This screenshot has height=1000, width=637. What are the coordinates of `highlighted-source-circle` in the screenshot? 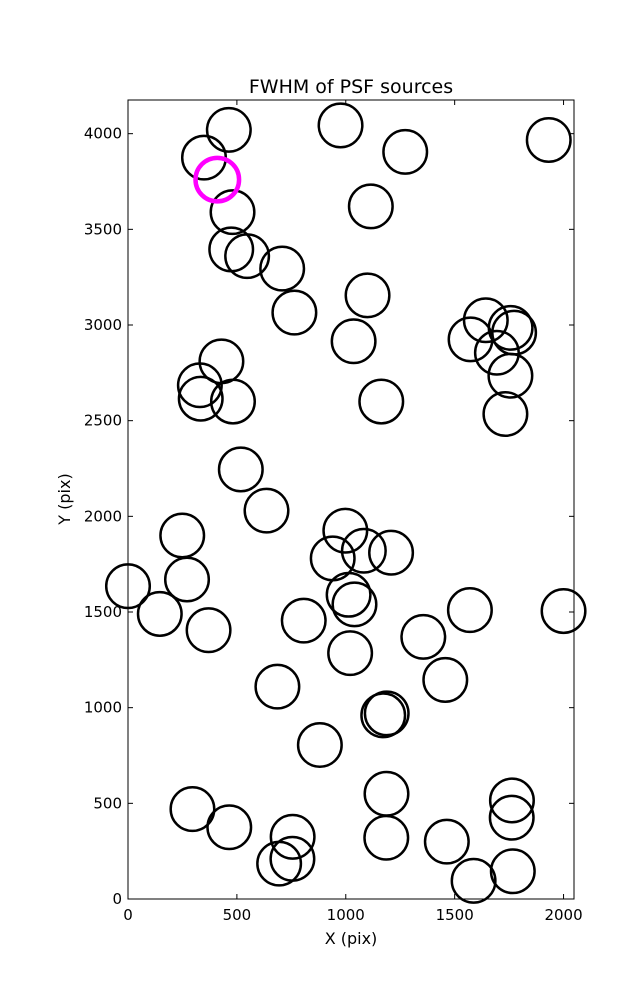 It's located at (217, 179).